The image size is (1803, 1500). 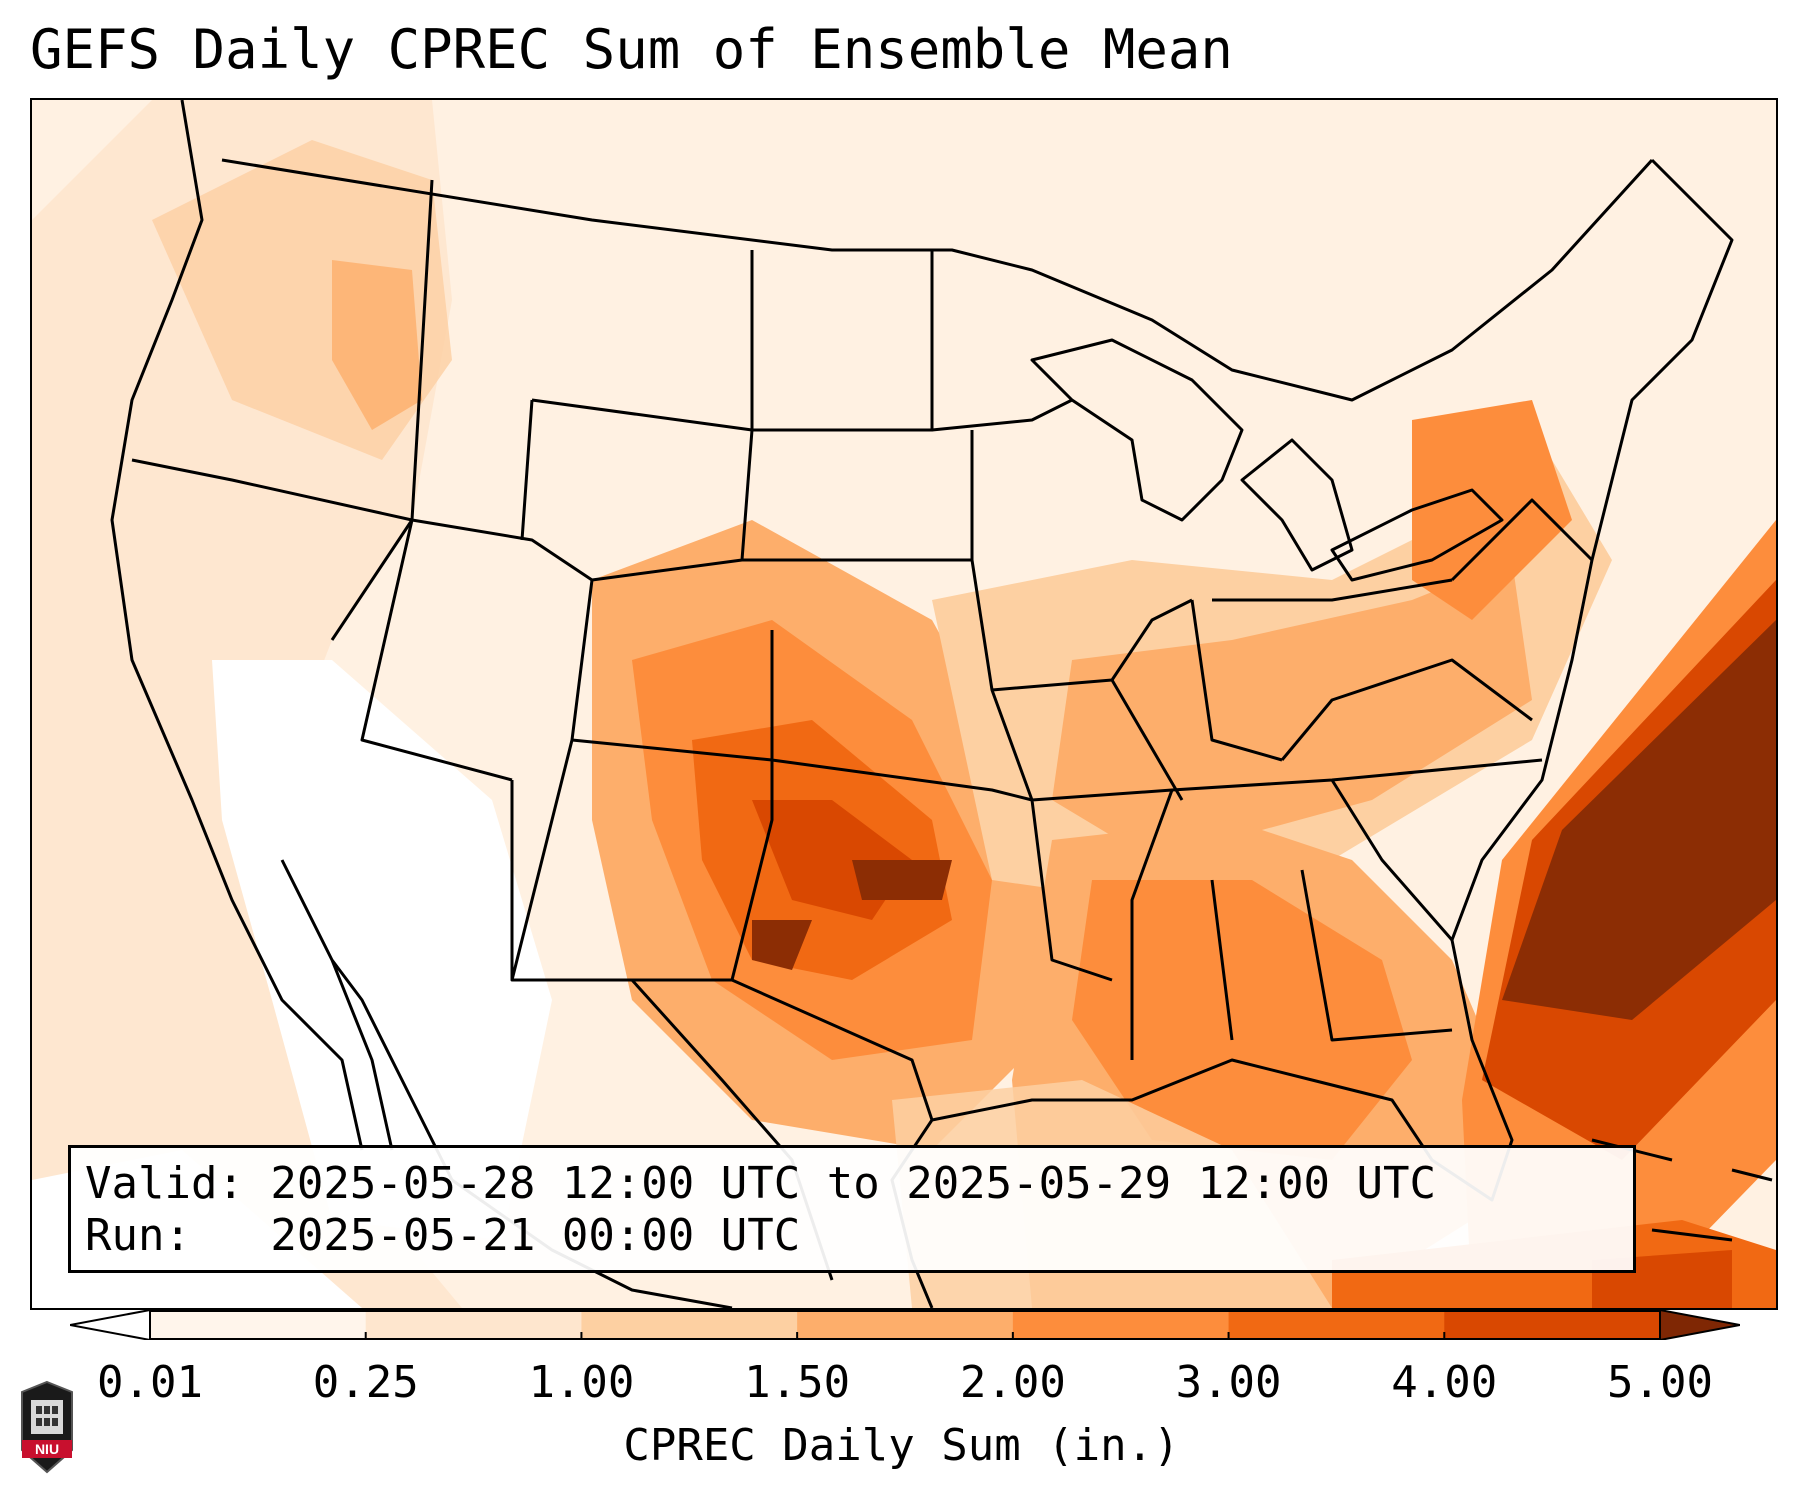 I want to click on map-title: GEFS Daily CPREC Sum of Ensemble Mean, so click(x=631, y=49).